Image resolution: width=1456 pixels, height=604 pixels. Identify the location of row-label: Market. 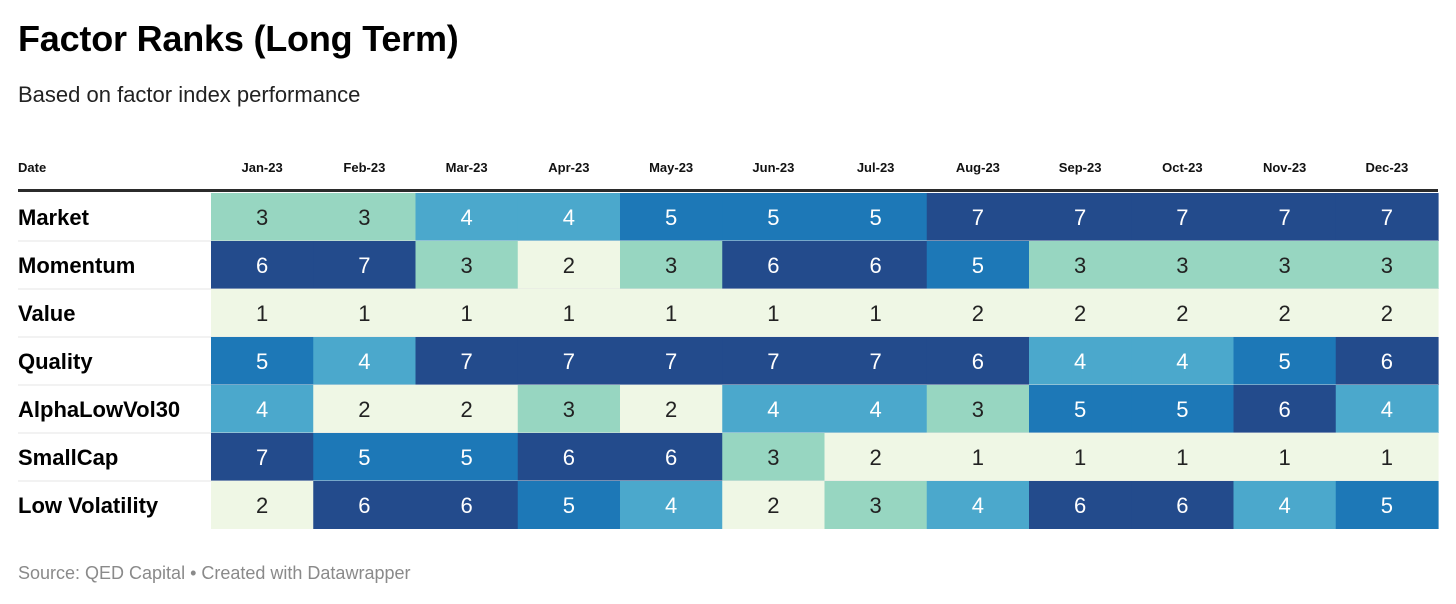
(54, 217).